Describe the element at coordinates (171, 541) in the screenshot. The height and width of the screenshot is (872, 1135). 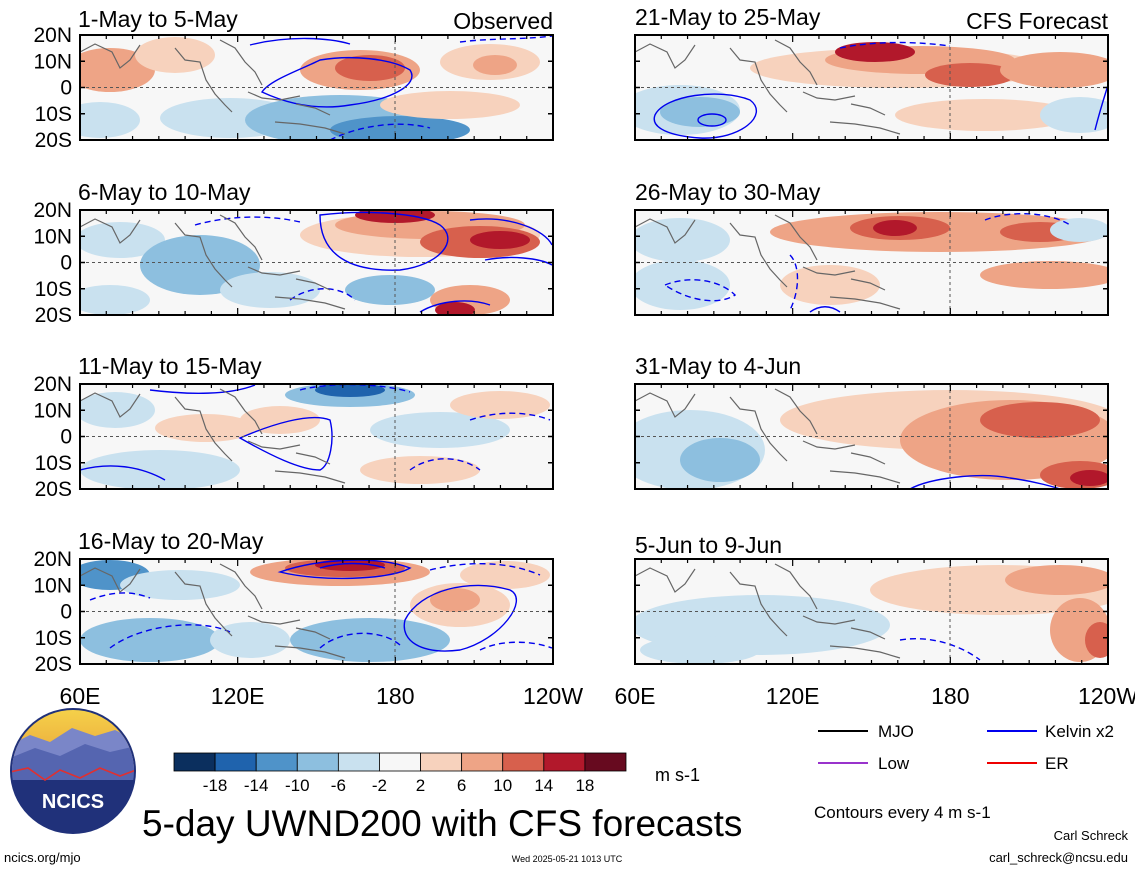
I see `panel-7-title: 16-May to 20-May` at that location.